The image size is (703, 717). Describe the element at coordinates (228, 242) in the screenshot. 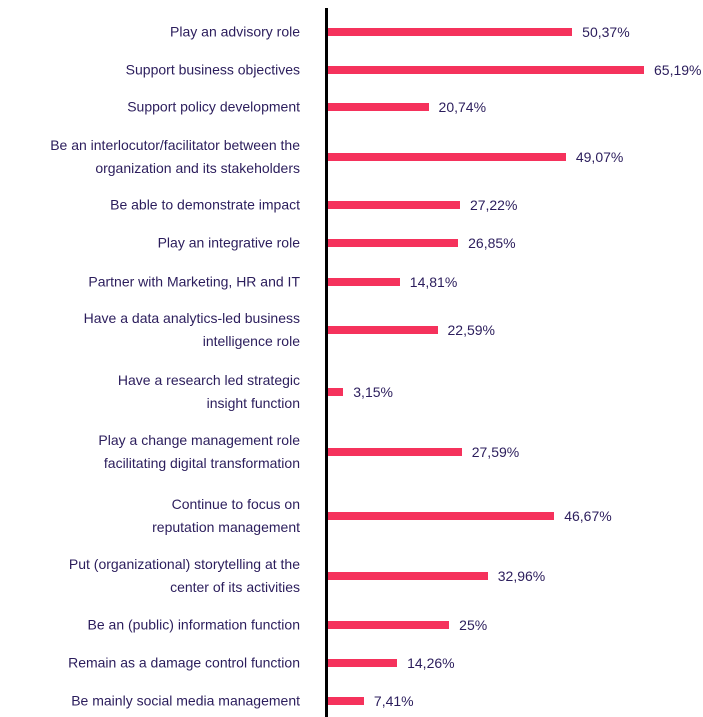

I see `category-label: Play an integrative role` at that location.